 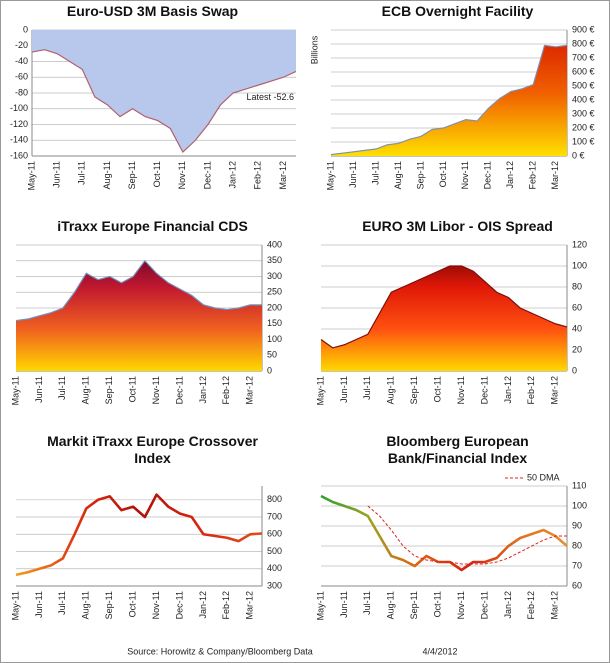 What do you see at coordinates (19, 124) in the screenshot?
I see `y-tick-label: -120` at bounding box center [19, 124].